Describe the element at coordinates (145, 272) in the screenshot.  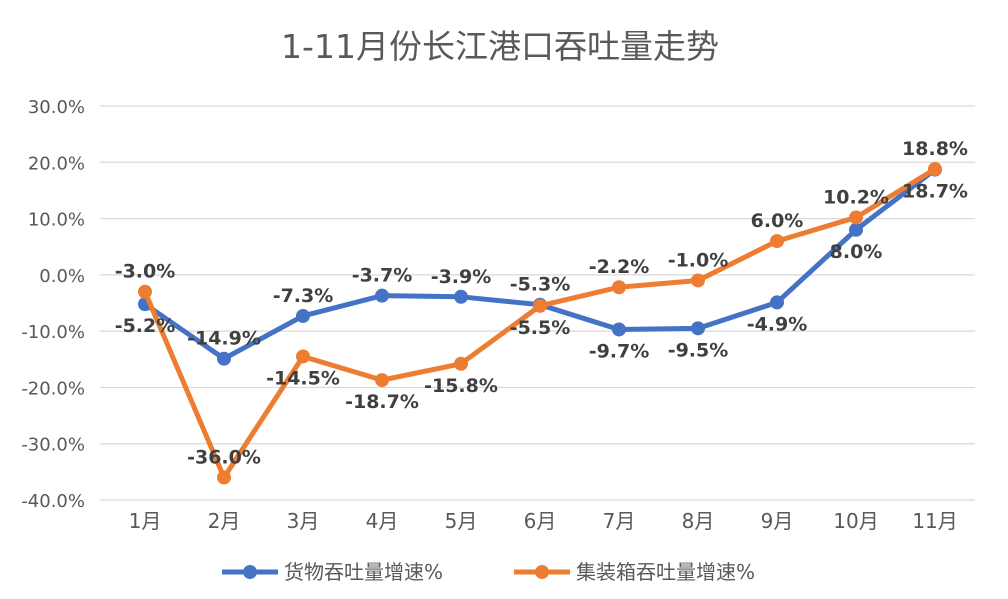
I see `data-label: -3.0%` at that location.